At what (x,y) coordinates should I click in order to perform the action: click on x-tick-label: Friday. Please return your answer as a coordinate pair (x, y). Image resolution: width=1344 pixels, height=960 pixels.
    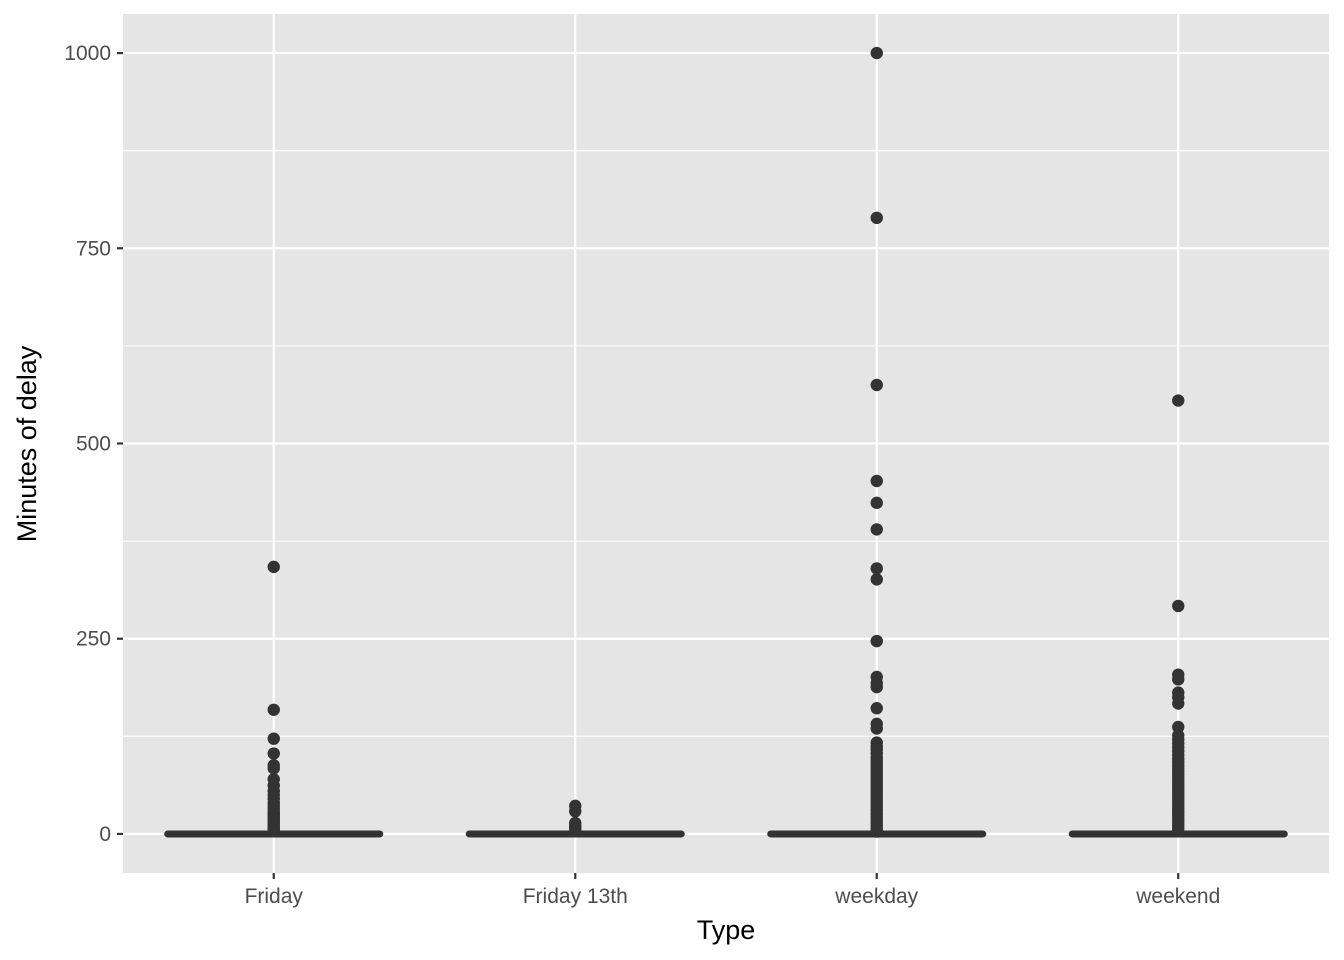
    Looking at the image, I should click on (274, 896).